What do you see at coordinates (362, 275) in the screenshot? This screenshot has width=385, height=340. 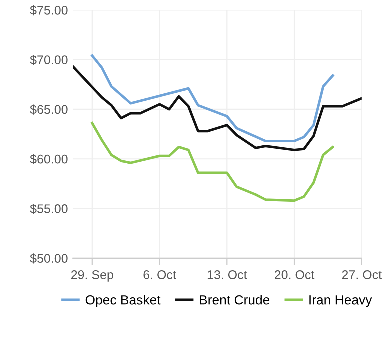 I see `x-tick-label: 27. Oct` at bounding box center [362, 275].